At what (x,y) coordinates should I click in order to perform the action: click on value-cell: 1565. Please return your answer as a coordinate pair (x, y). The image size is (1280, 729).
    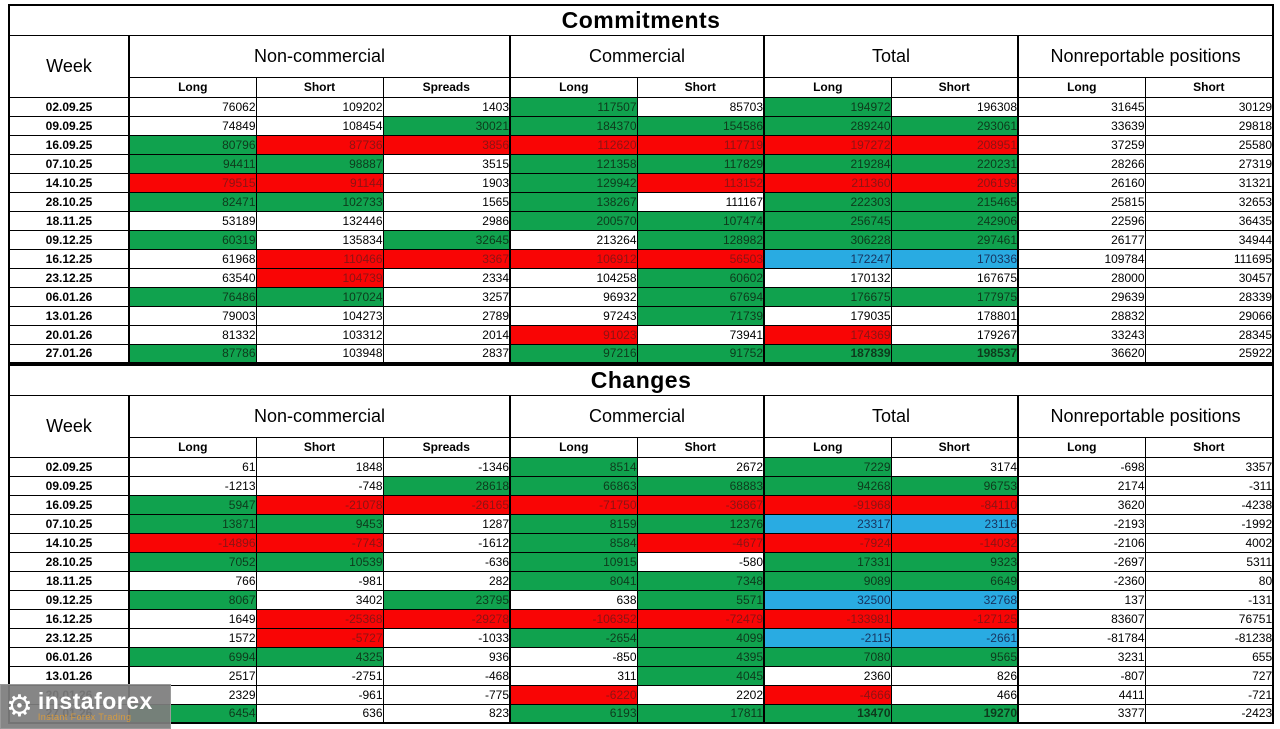
    Looking at the image, I should click on (446, 201).